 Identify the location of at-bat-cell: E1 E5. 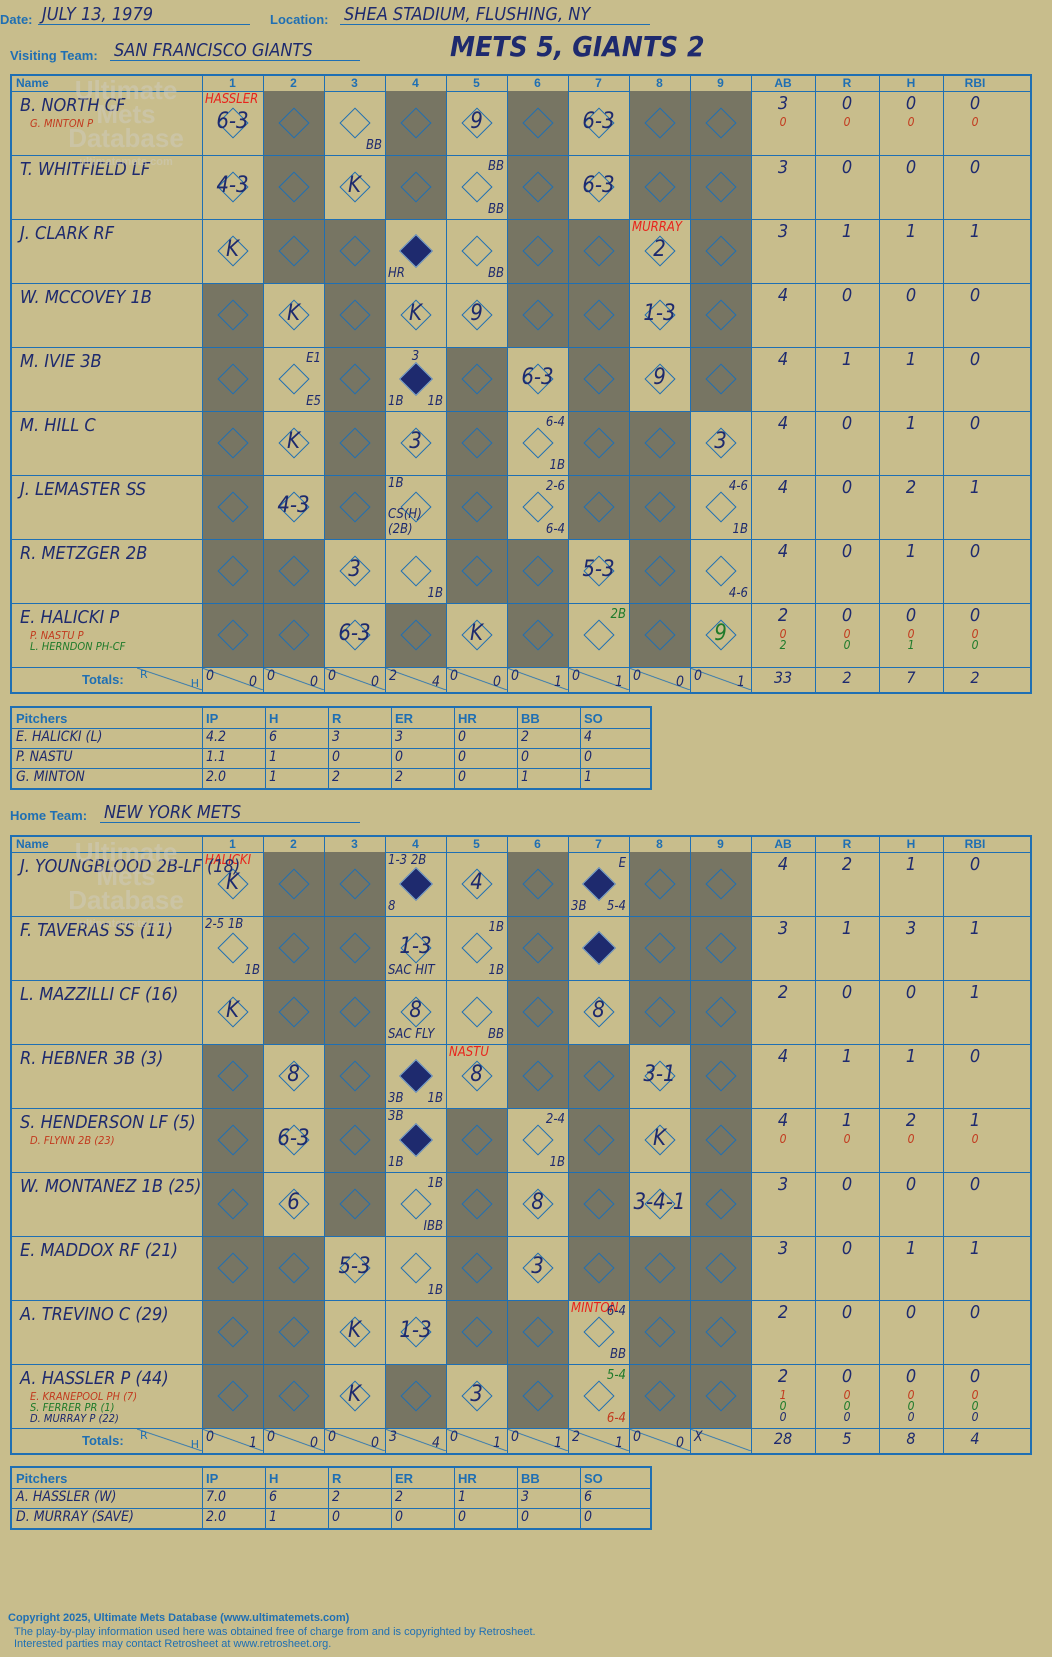
(293, 379).